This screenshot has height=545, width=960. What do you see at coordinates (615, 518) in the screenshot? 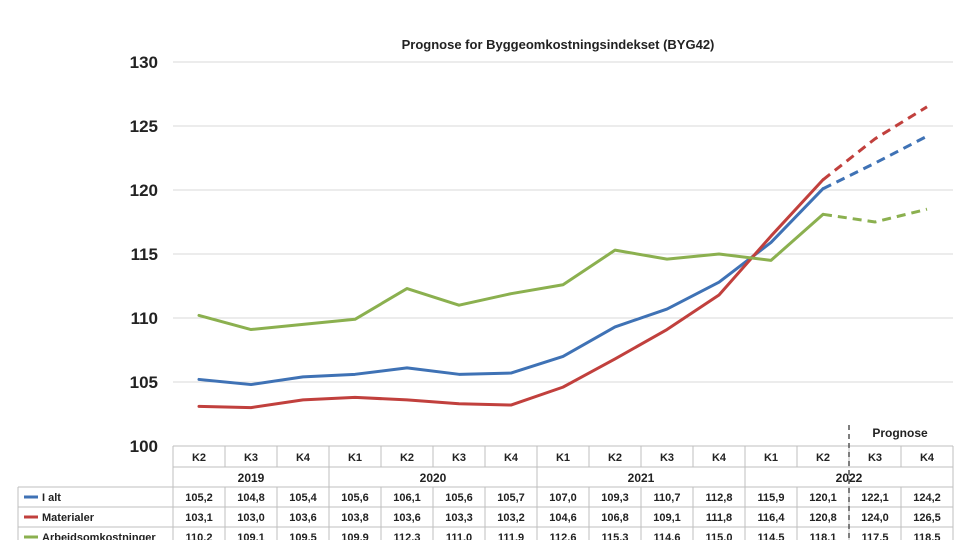
I see `data-label: 106,8` at bounding box center [615, 518].